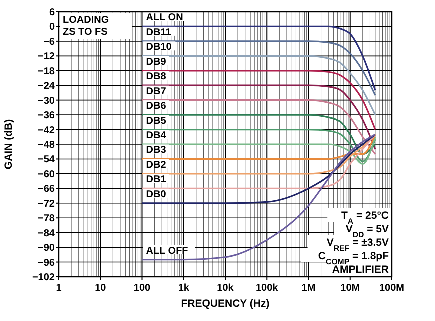 The height and width of the screenshot is (321, 435). I want to click on y-tick-label: −30, so click(47, 101).